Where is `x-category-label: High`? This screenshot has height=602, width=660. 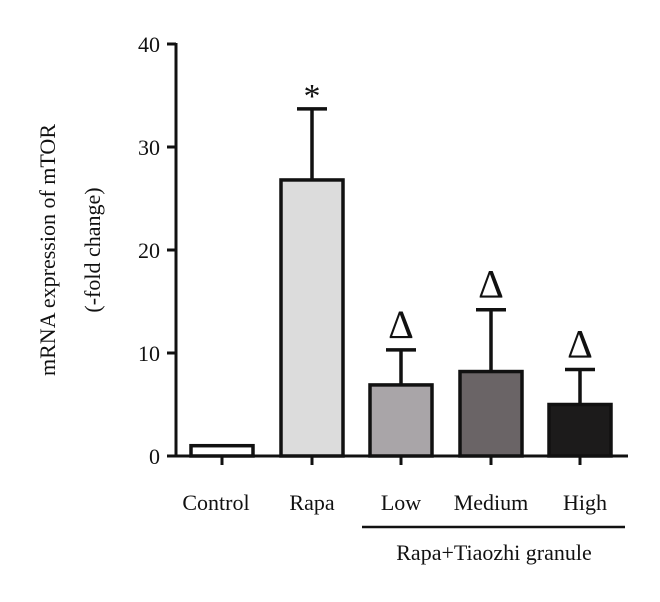
x-category-label: High is located at coordinates (585, 502).